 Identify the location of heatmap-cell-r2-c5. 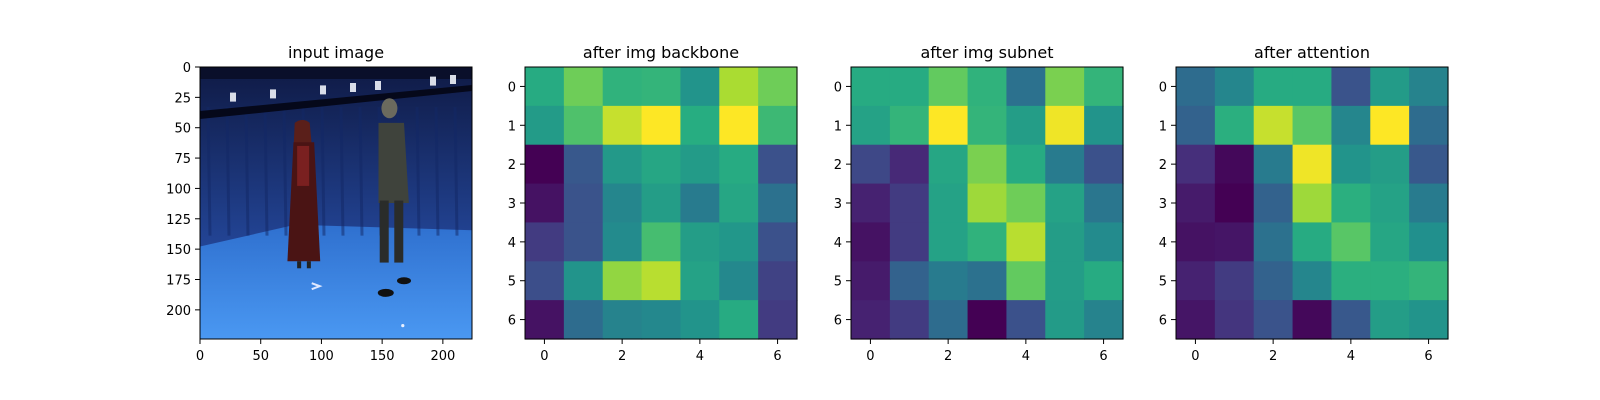
(1390, 164).